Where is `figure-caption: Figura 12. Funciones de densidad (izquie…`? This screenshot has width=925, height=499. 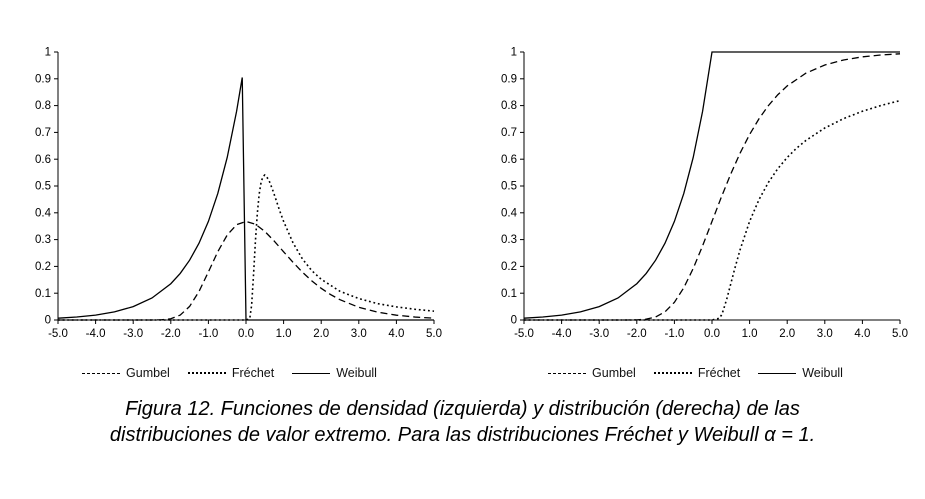
figure-caption: Figura 12. Funciones de densidad (izquie… is located at coordinates (462, 422).